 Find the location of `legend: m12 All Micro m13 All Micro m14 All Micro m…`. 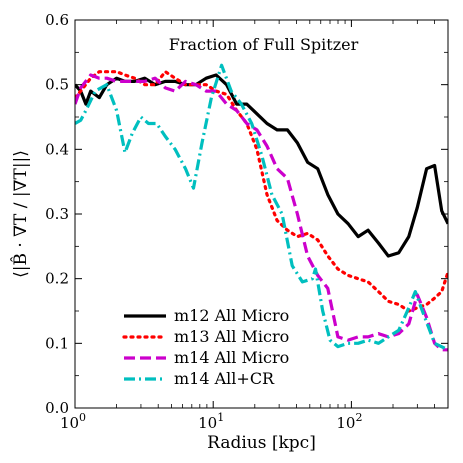

legend: m12 All Micro m13 All Micro m14 All Micro m… is located at coordinates (205, 347).